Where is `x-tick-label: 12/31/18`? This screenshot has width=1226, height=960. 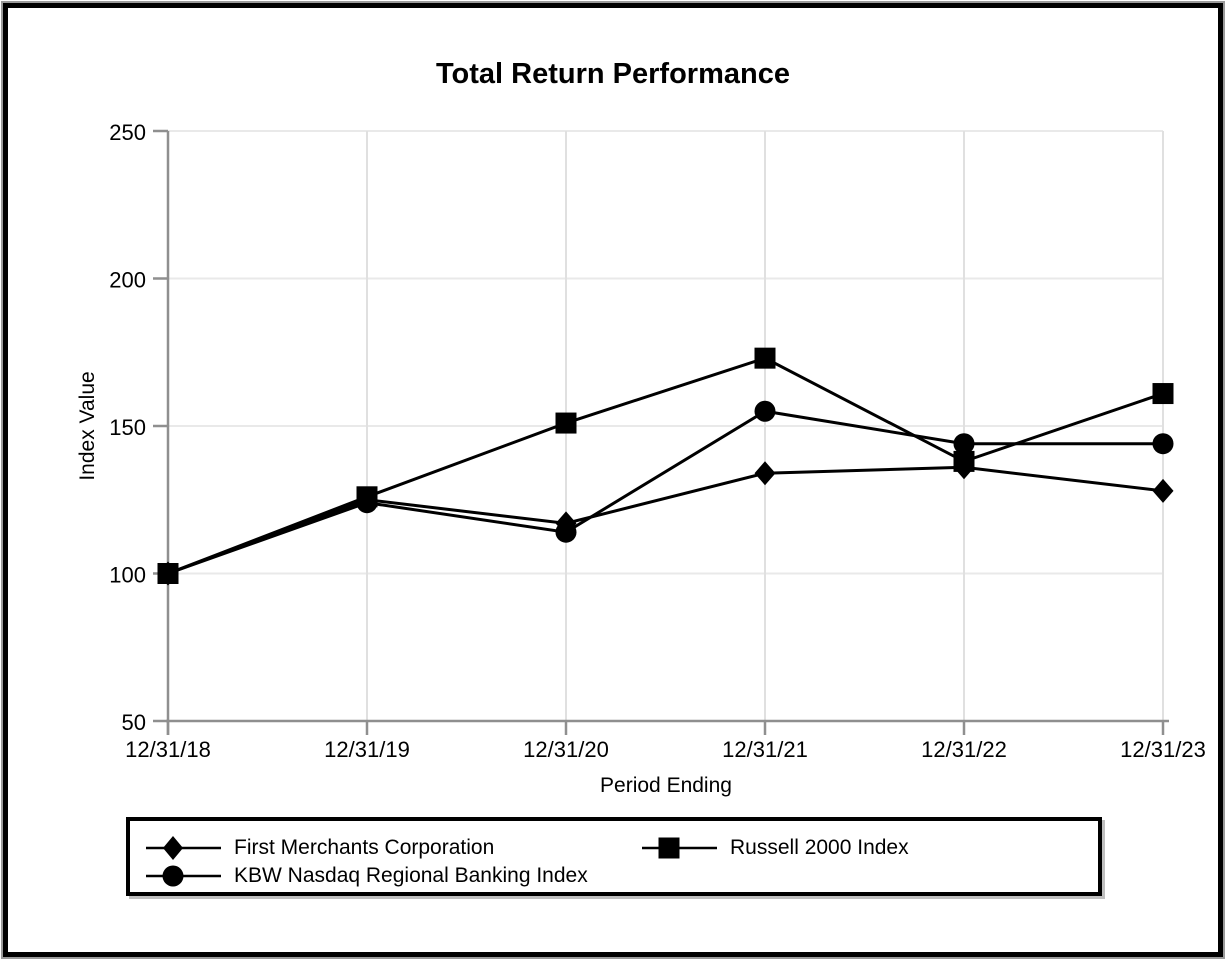
x-tick-label: 12/31/18 is located at coordinates (168, 749).